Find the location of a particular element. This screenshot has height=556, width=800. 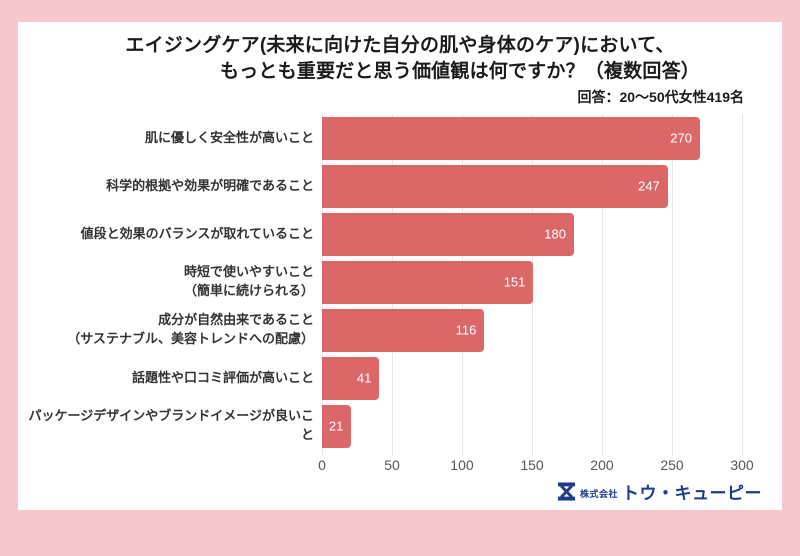

value-label: 180 is located at coordinates (555, 234).